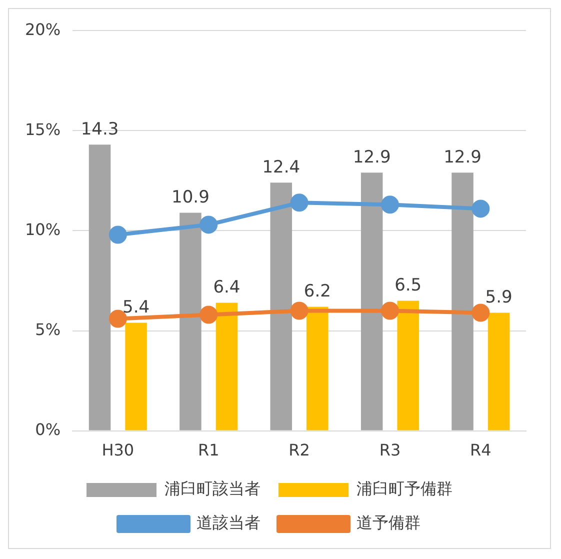 The height and width of the screenshot is (559, 561). What do you see at coordinates (99, 130) in the screenshot?
I see `data-label: 14.3` at bounding box center [99, 130].